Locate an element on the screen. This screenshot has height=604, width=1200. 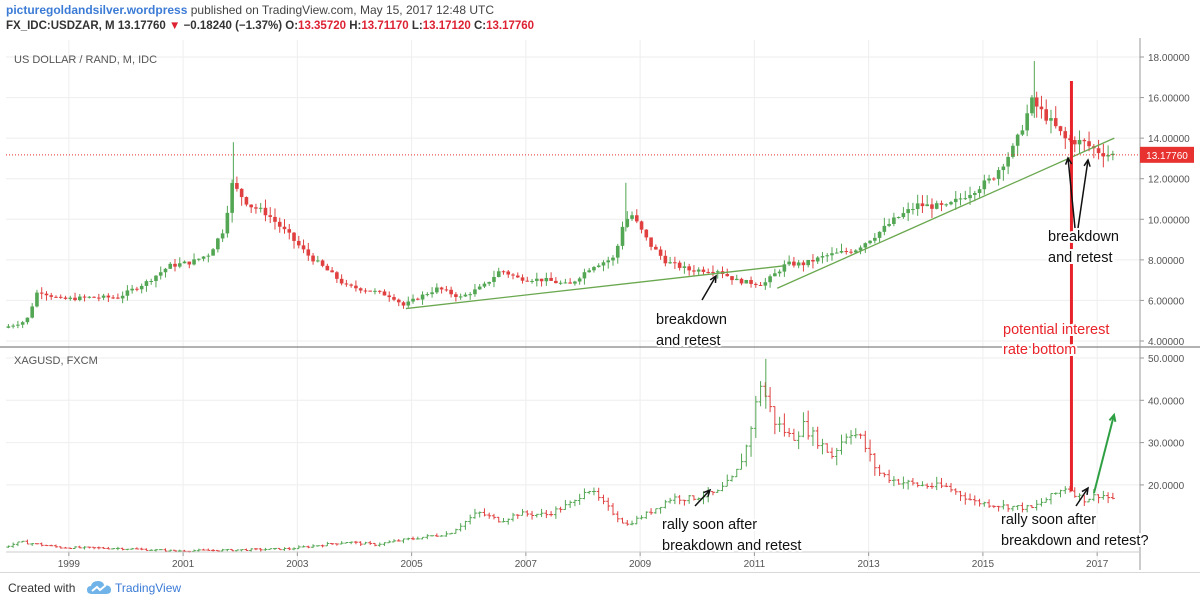
low-label: L: is located at coordinates (417, 26).